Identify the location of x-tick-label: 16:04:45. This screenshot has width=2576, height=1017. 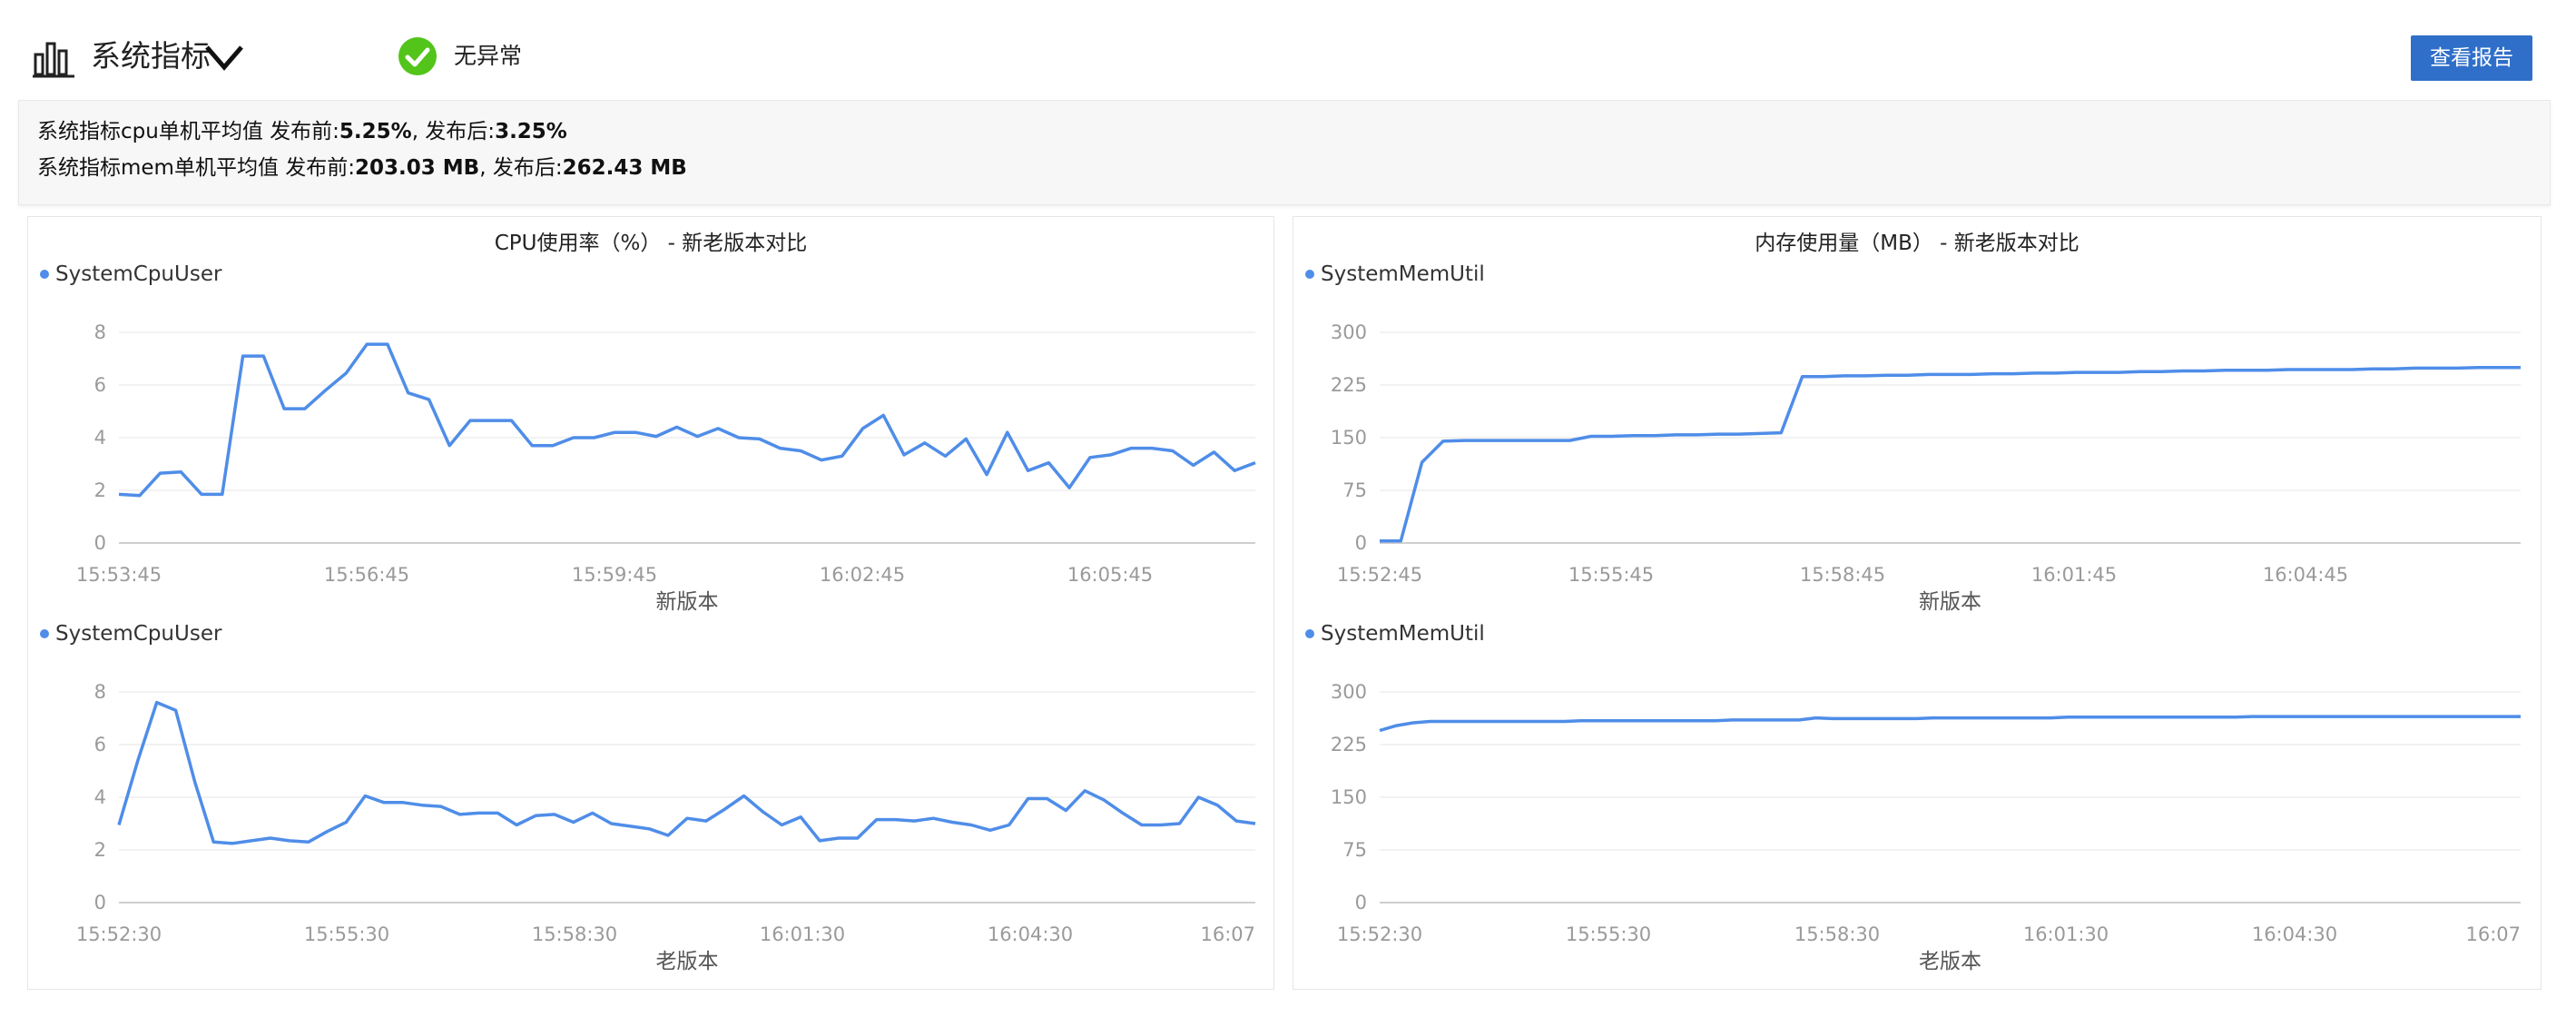
(2305, 575).